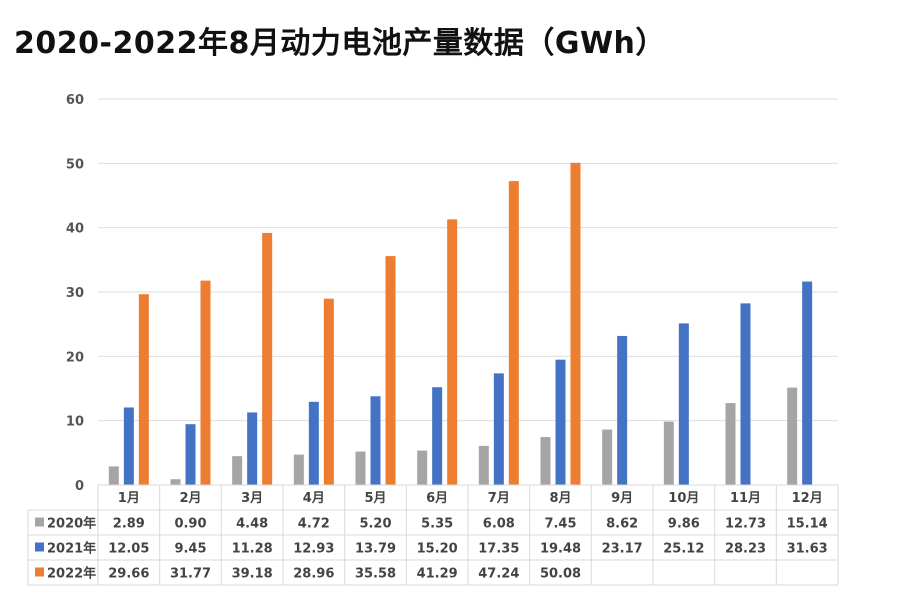  What do you see at coordinates (75, 422) in the screenshot?
I see `y-tick-label: 10` at bounding box center [75, 422].